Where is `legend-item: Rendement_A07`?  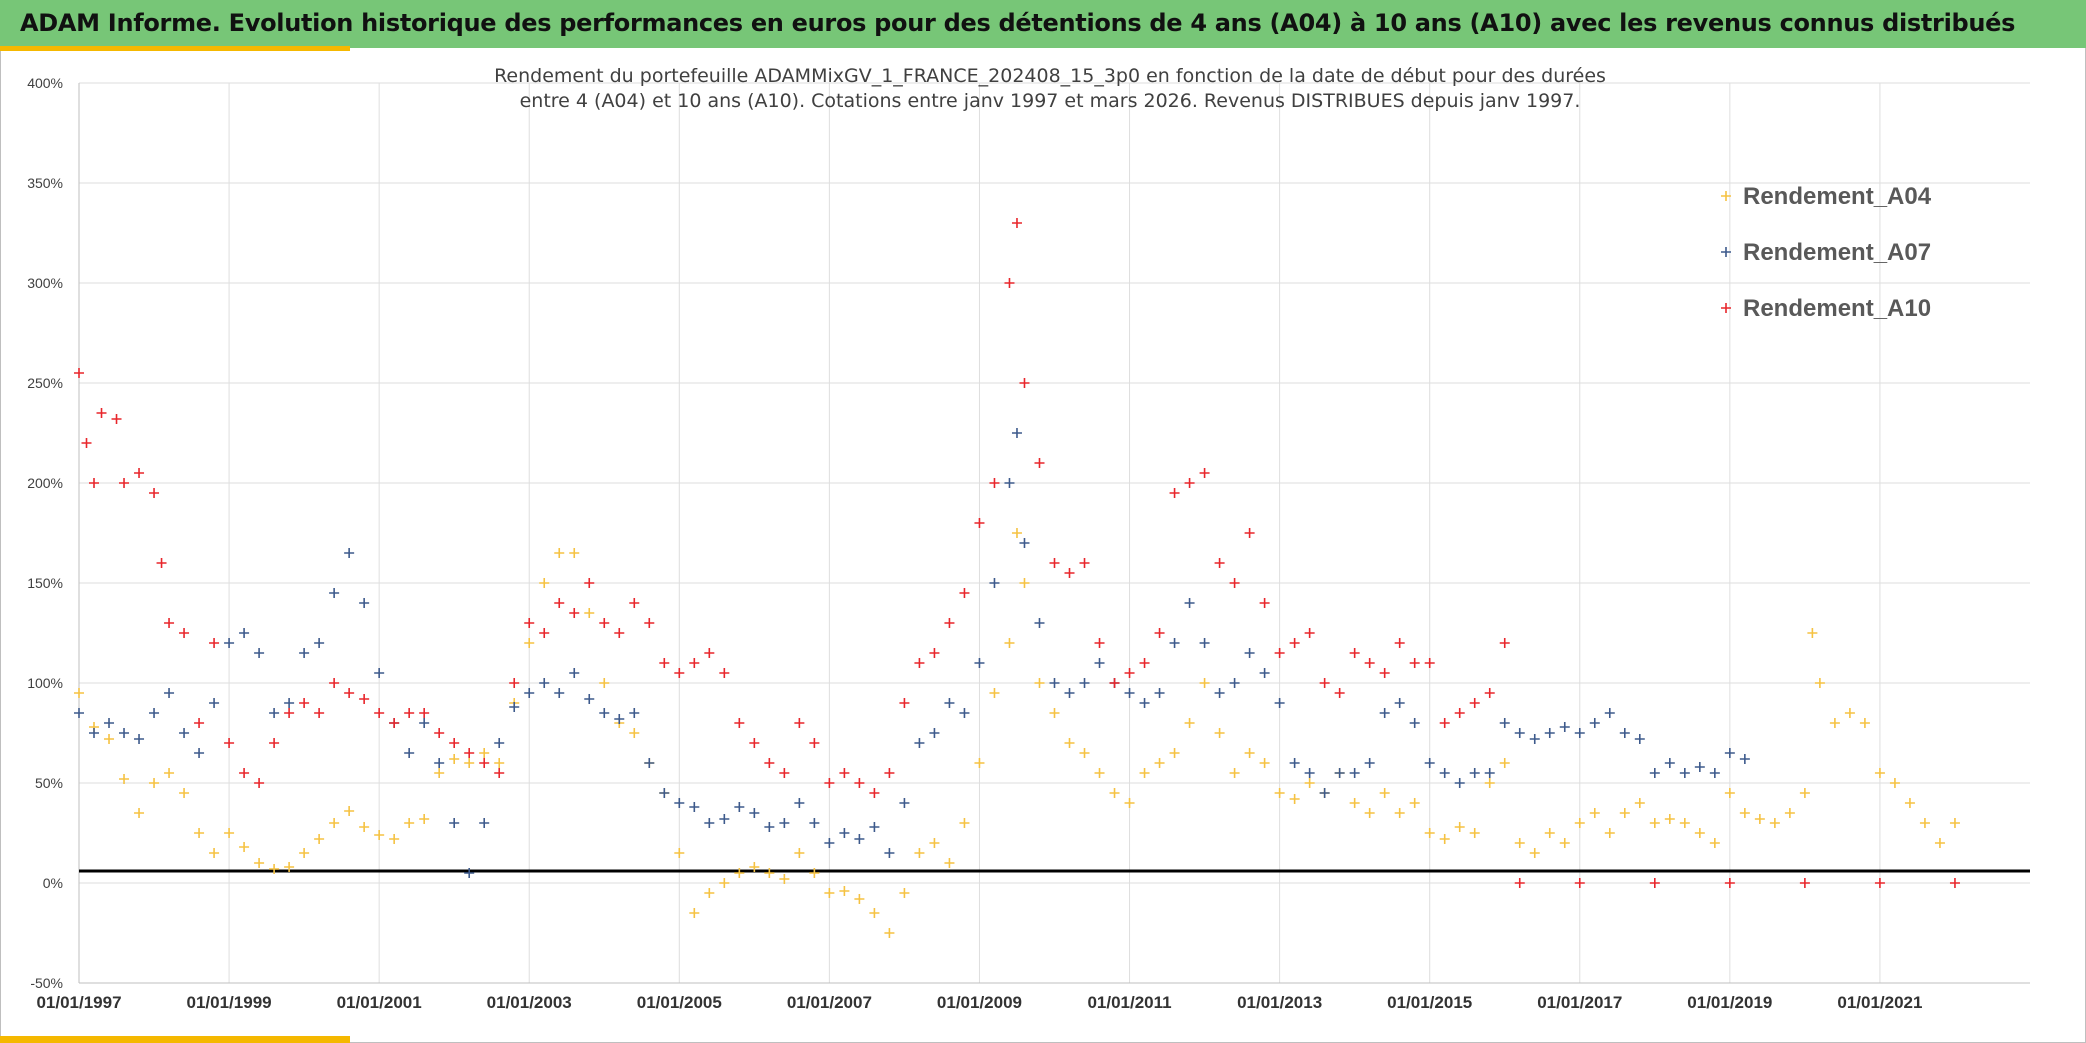 legend-item: Rendement_A07 is located at coordinates (1826, 252).